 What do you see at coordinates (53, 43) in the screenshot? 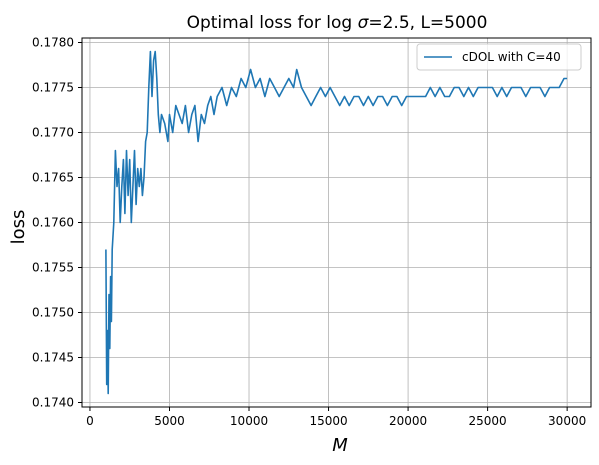
I see `y-tick-label: 0.1780` at bounding box center [53, 43].